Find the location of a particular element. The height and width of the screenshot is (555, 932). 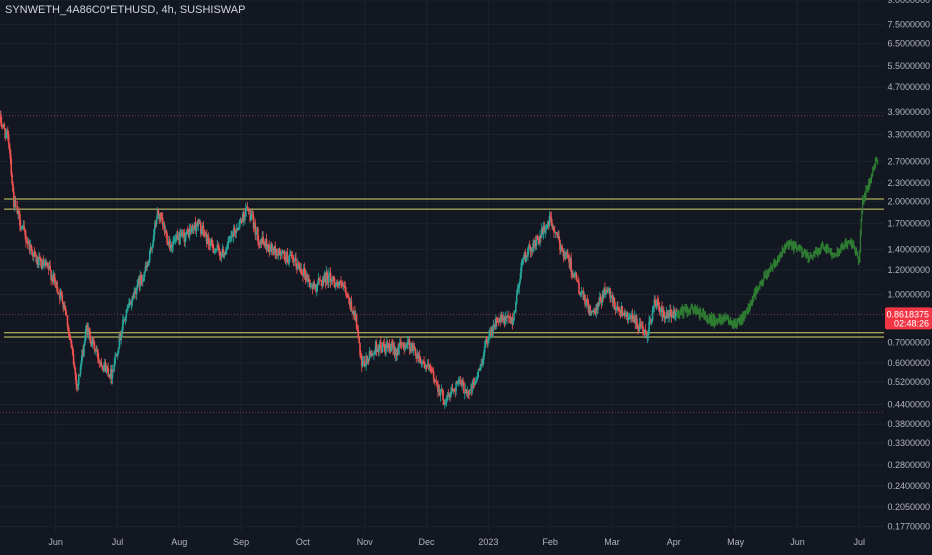

time-tick-label: 2023 is located at coordinates (488, 542).